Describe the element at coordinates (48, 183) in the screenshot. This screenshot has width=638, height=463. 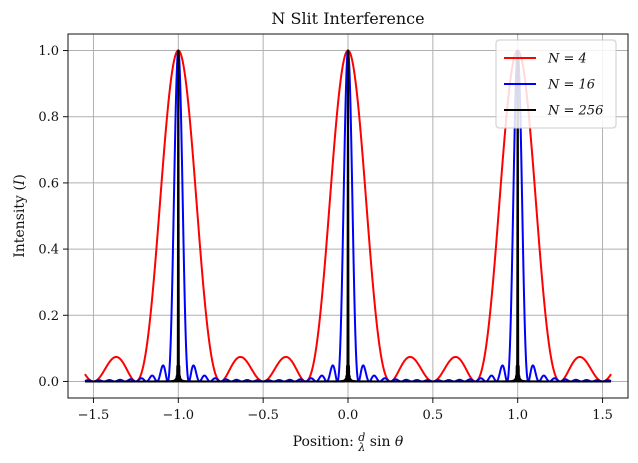
I see `y-tick-label: 0.6` at that location.